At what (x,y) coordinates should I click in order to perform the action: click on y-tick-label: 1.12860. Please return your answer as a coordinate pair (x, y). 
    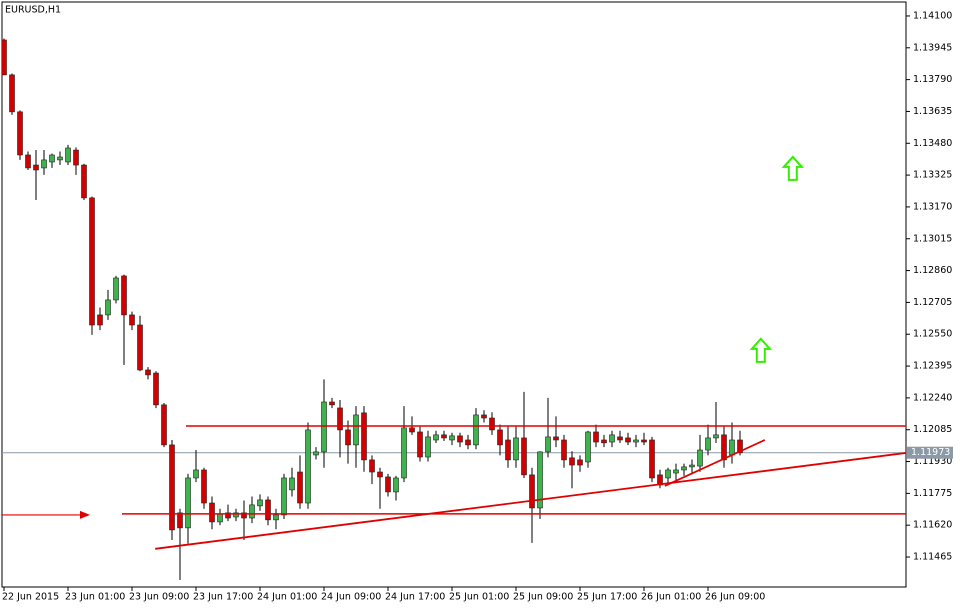
    Looking at the image, I should click on (932, 270).